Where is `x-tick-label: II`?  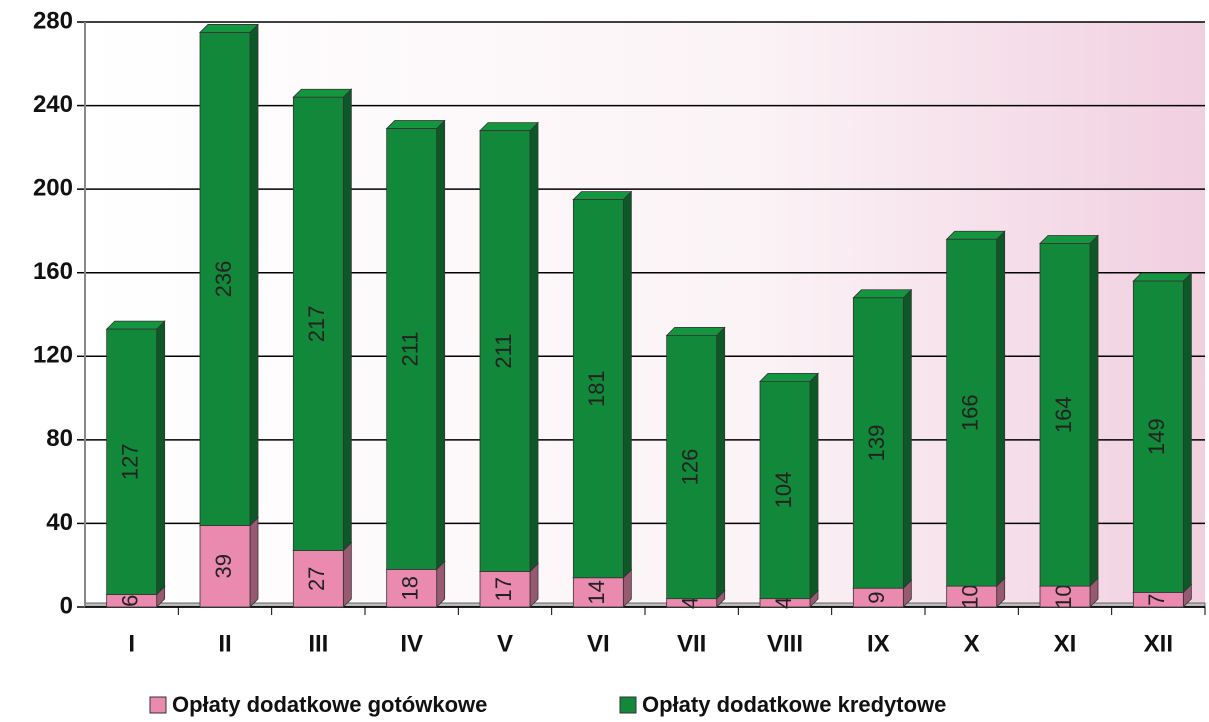 x-tick-label: II is located at coordinates (224, 643).